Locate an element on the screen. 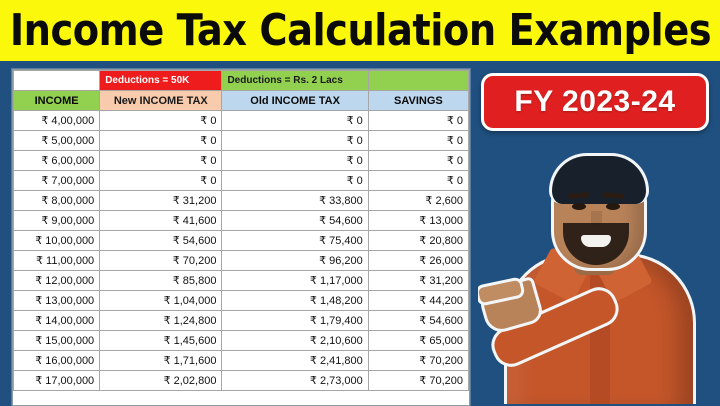 Image resolution: width=720 pixels, height=406 pixels. table-row: ₹ 12,00,000 ₹ 85,800 ₹ 1,17,000 ₹ 31,200 is located at coordinates (241, 280).